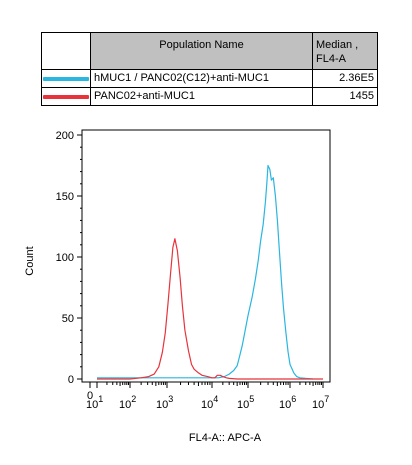  Describe the element at coordinates (293, 399) in the screenshot. I see `x-tick-exponent: 6` at that location.